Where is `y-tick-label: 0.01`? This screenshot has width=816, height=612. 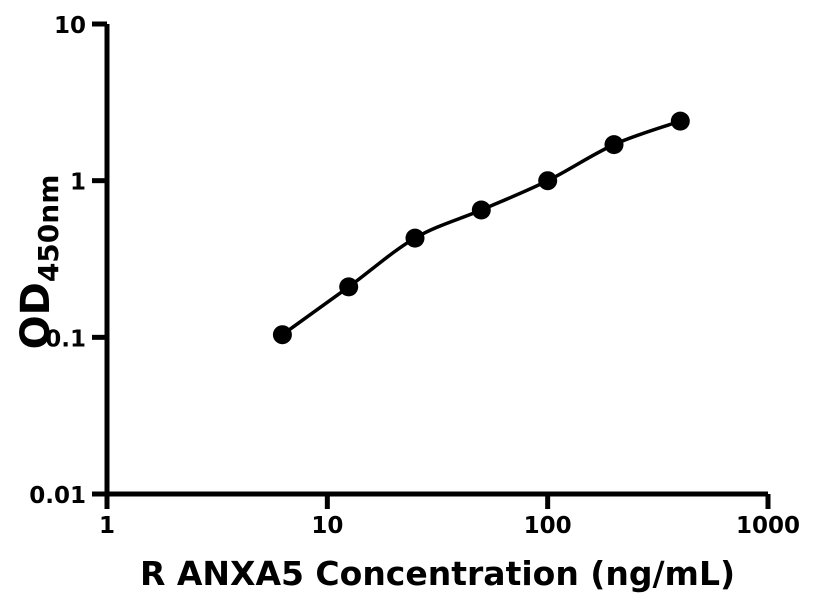 y-tick-label: 0.01 is located at coordinates (57, 496).